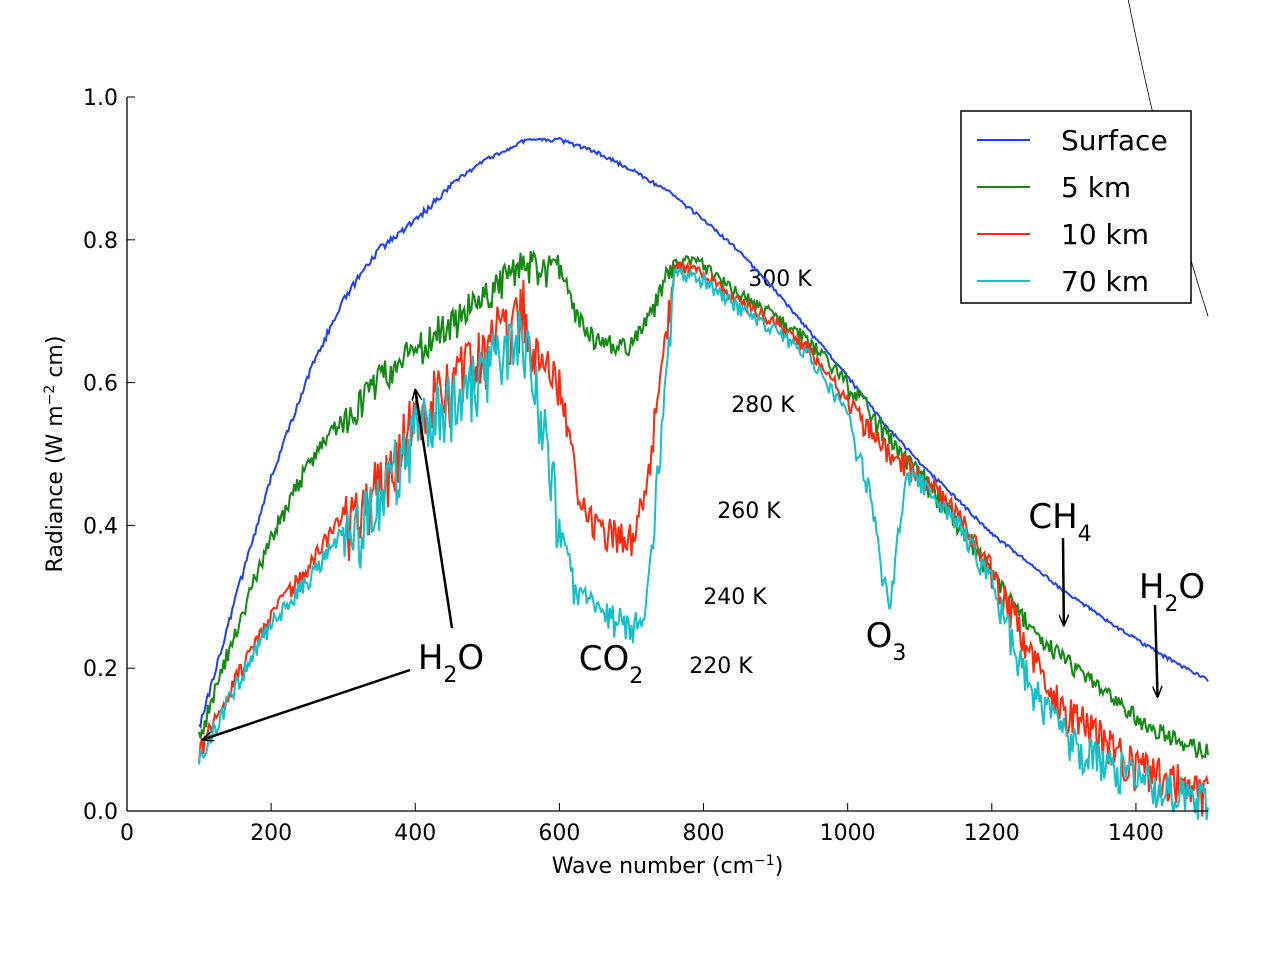 This screenshot has height=954, width=1270. What do you see at coordinates (992, 833) in the screenshot?
I see `x-tick-label: 1200` at bounding box center [992, 833].